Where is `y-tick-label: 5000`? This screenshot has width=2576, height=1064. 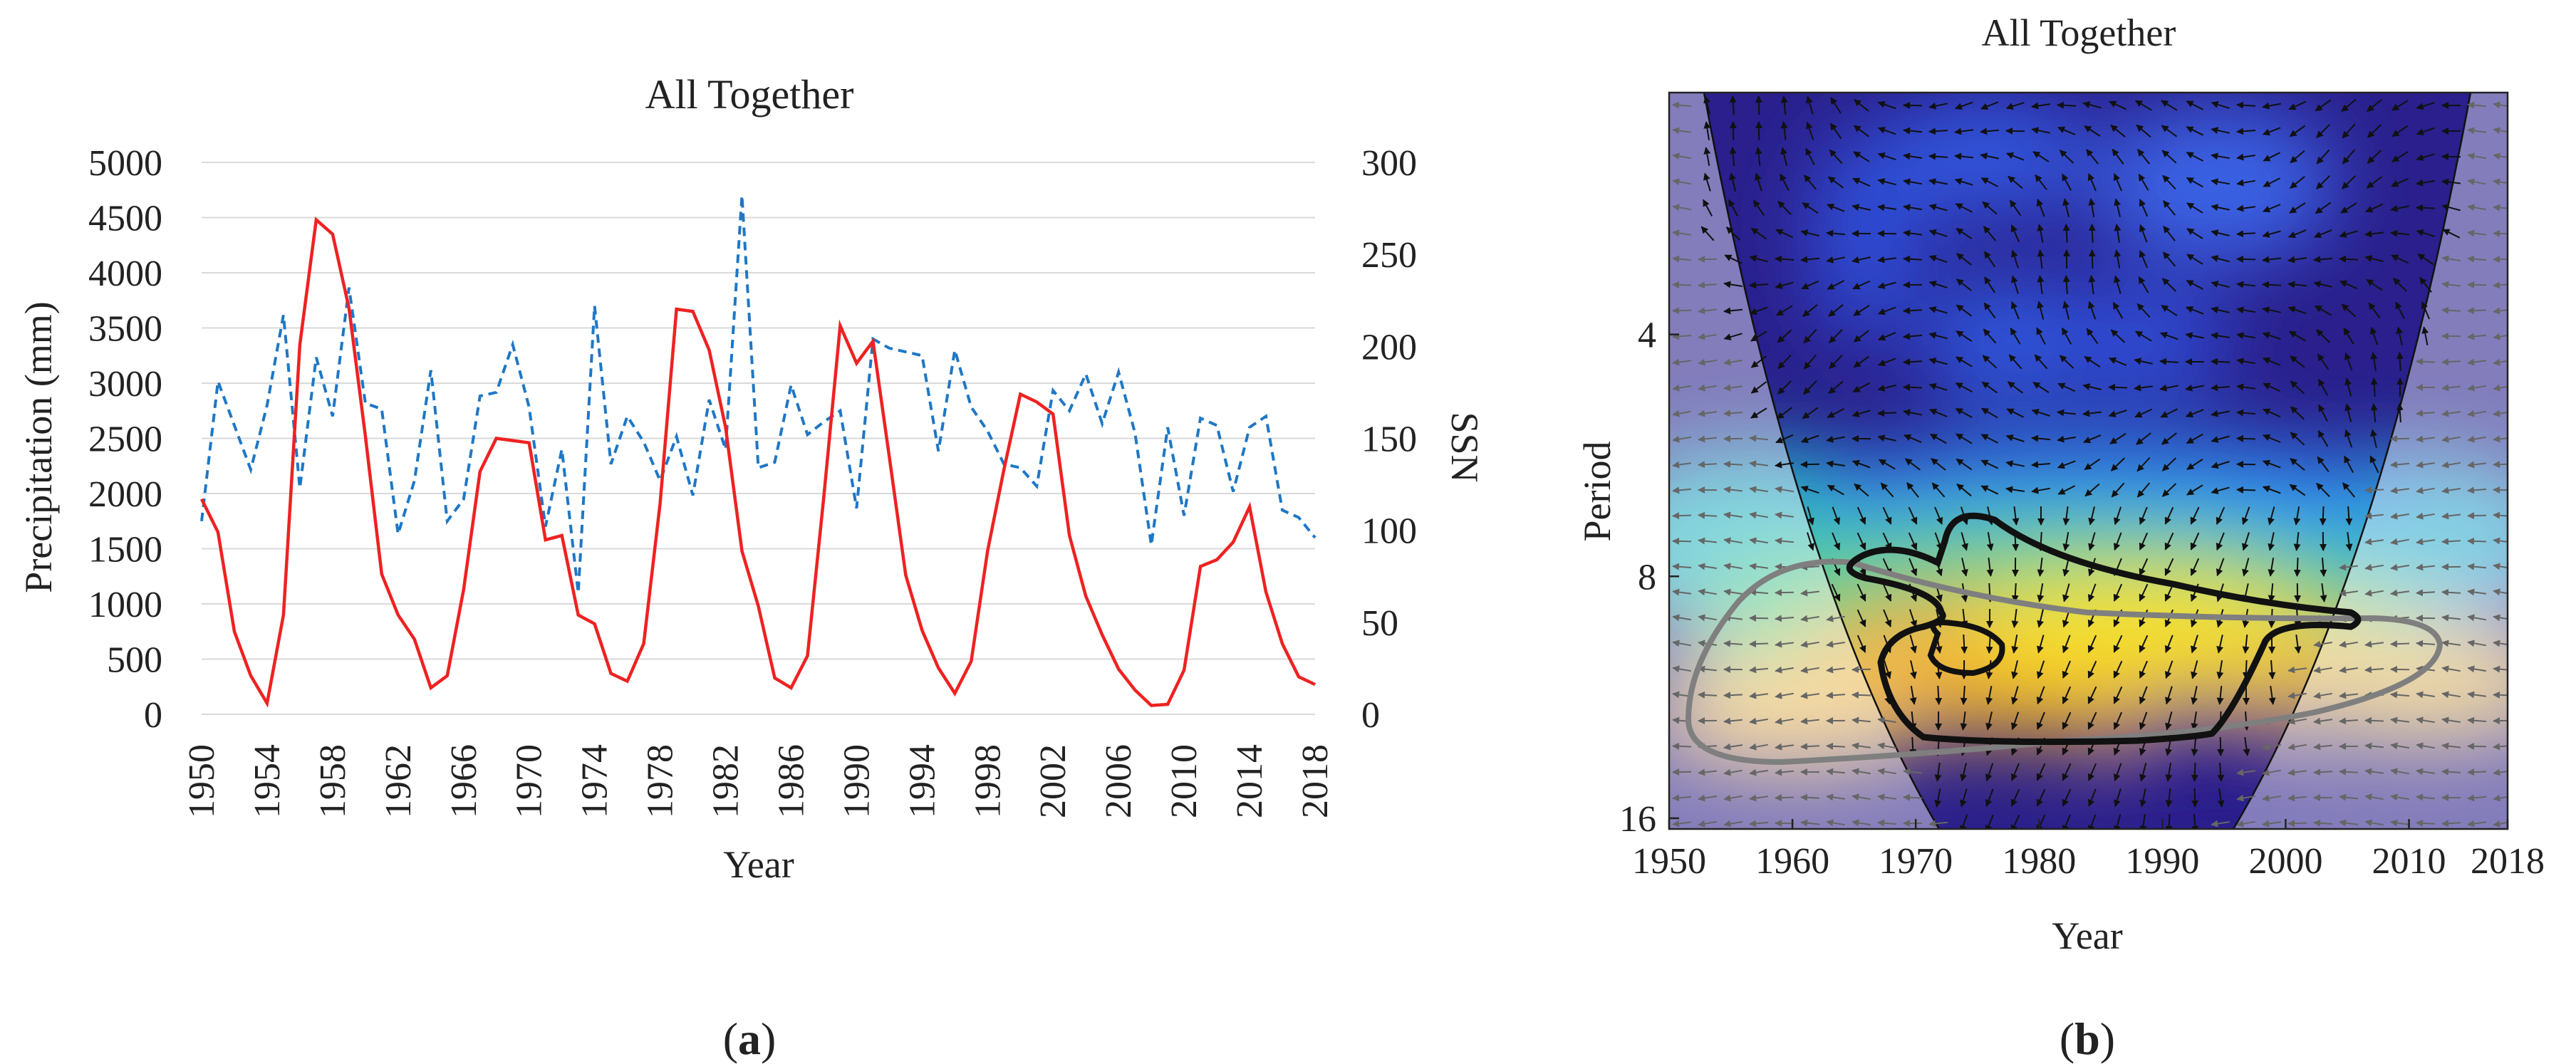 y-tick-label: 5000 is located at coordinates (125, 163).